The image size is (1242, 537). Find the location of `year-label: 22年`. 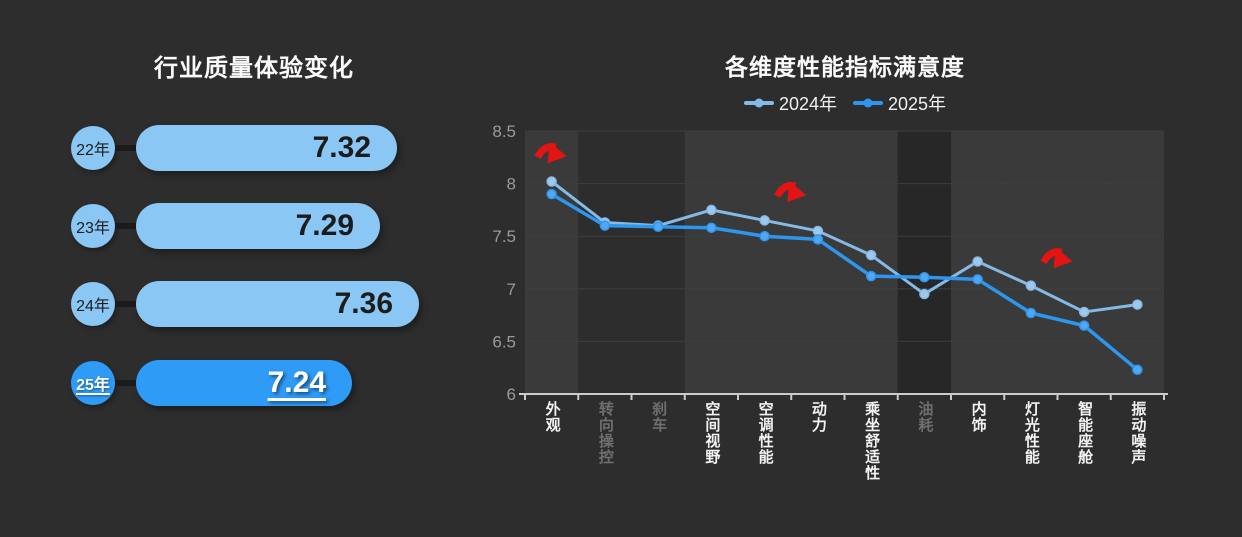

year-label: 22年 is located at coordinates (93, 150).